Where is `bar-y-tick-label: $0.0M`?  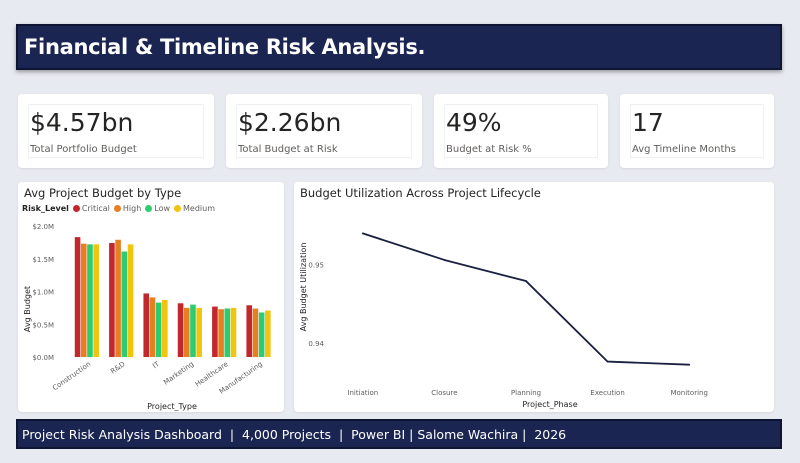 bar-y-tick-label: $0.0M is located at coordinates (43, 358).